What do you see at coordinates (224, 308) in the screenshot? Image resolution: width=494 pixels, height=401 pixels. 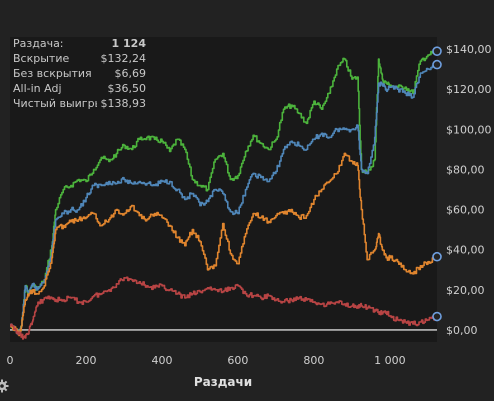 I see `series-line-non-showdown` at bounding box center [224, 308].